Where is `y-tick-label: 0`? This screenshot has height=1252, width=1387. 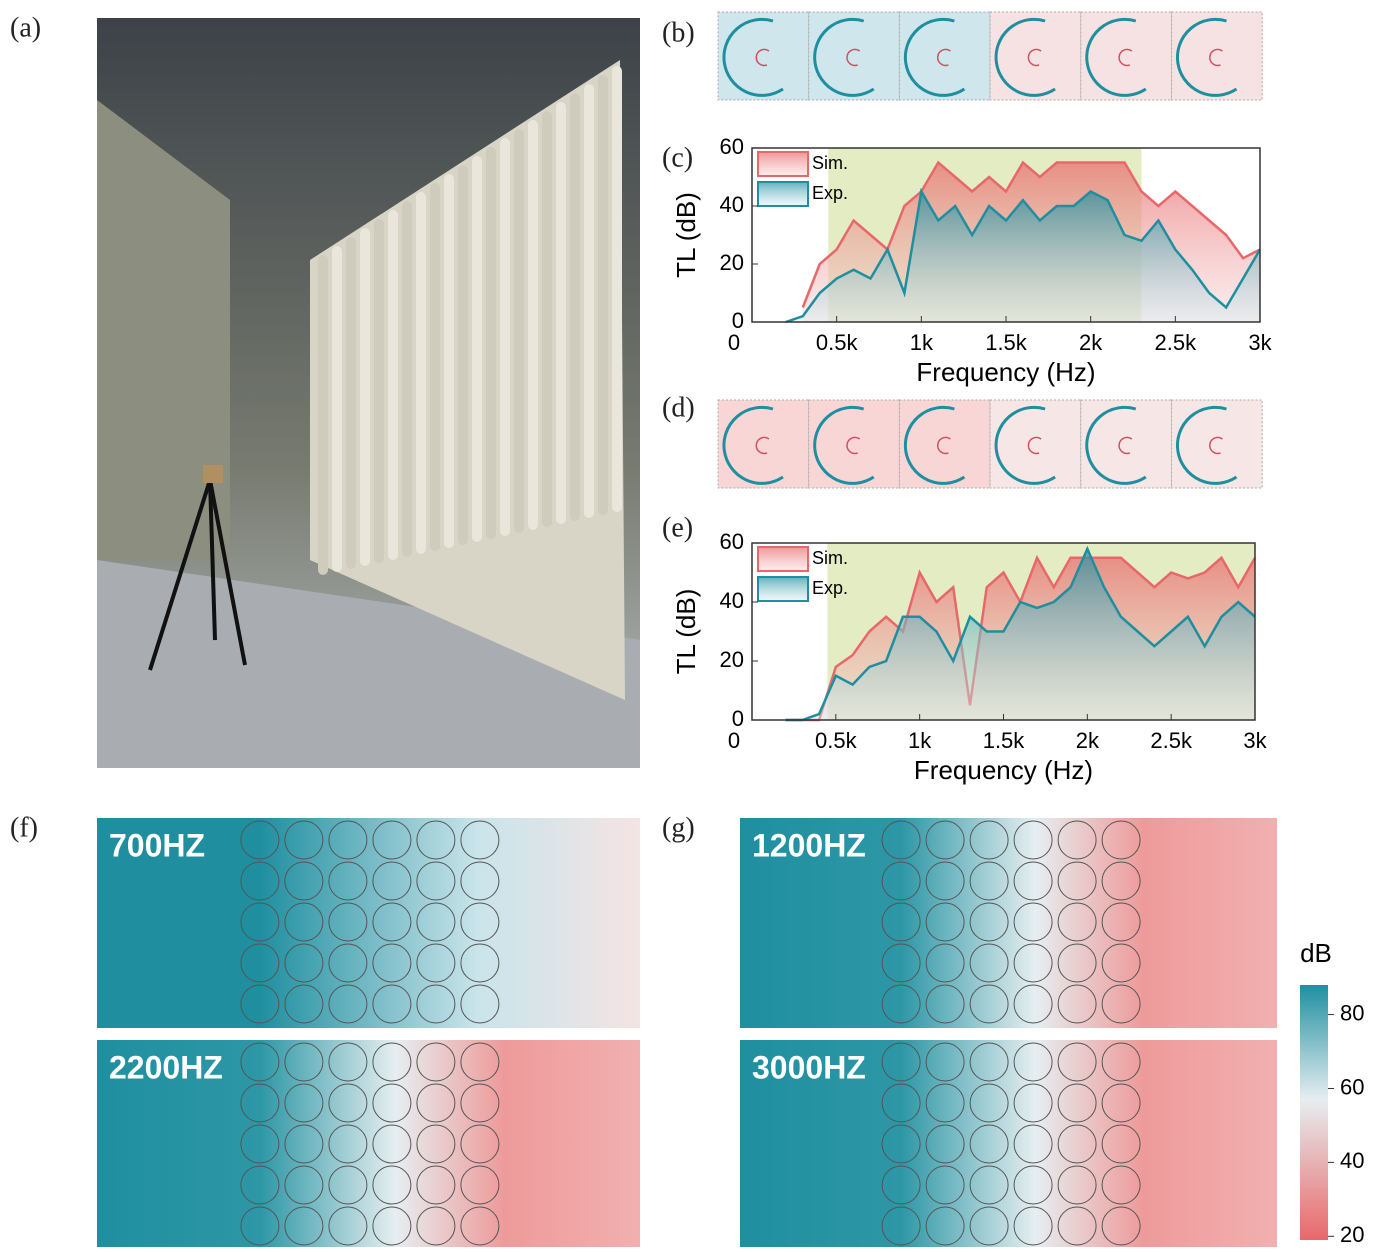
y-tick-label: 0 is located at coordinates (738, 718).